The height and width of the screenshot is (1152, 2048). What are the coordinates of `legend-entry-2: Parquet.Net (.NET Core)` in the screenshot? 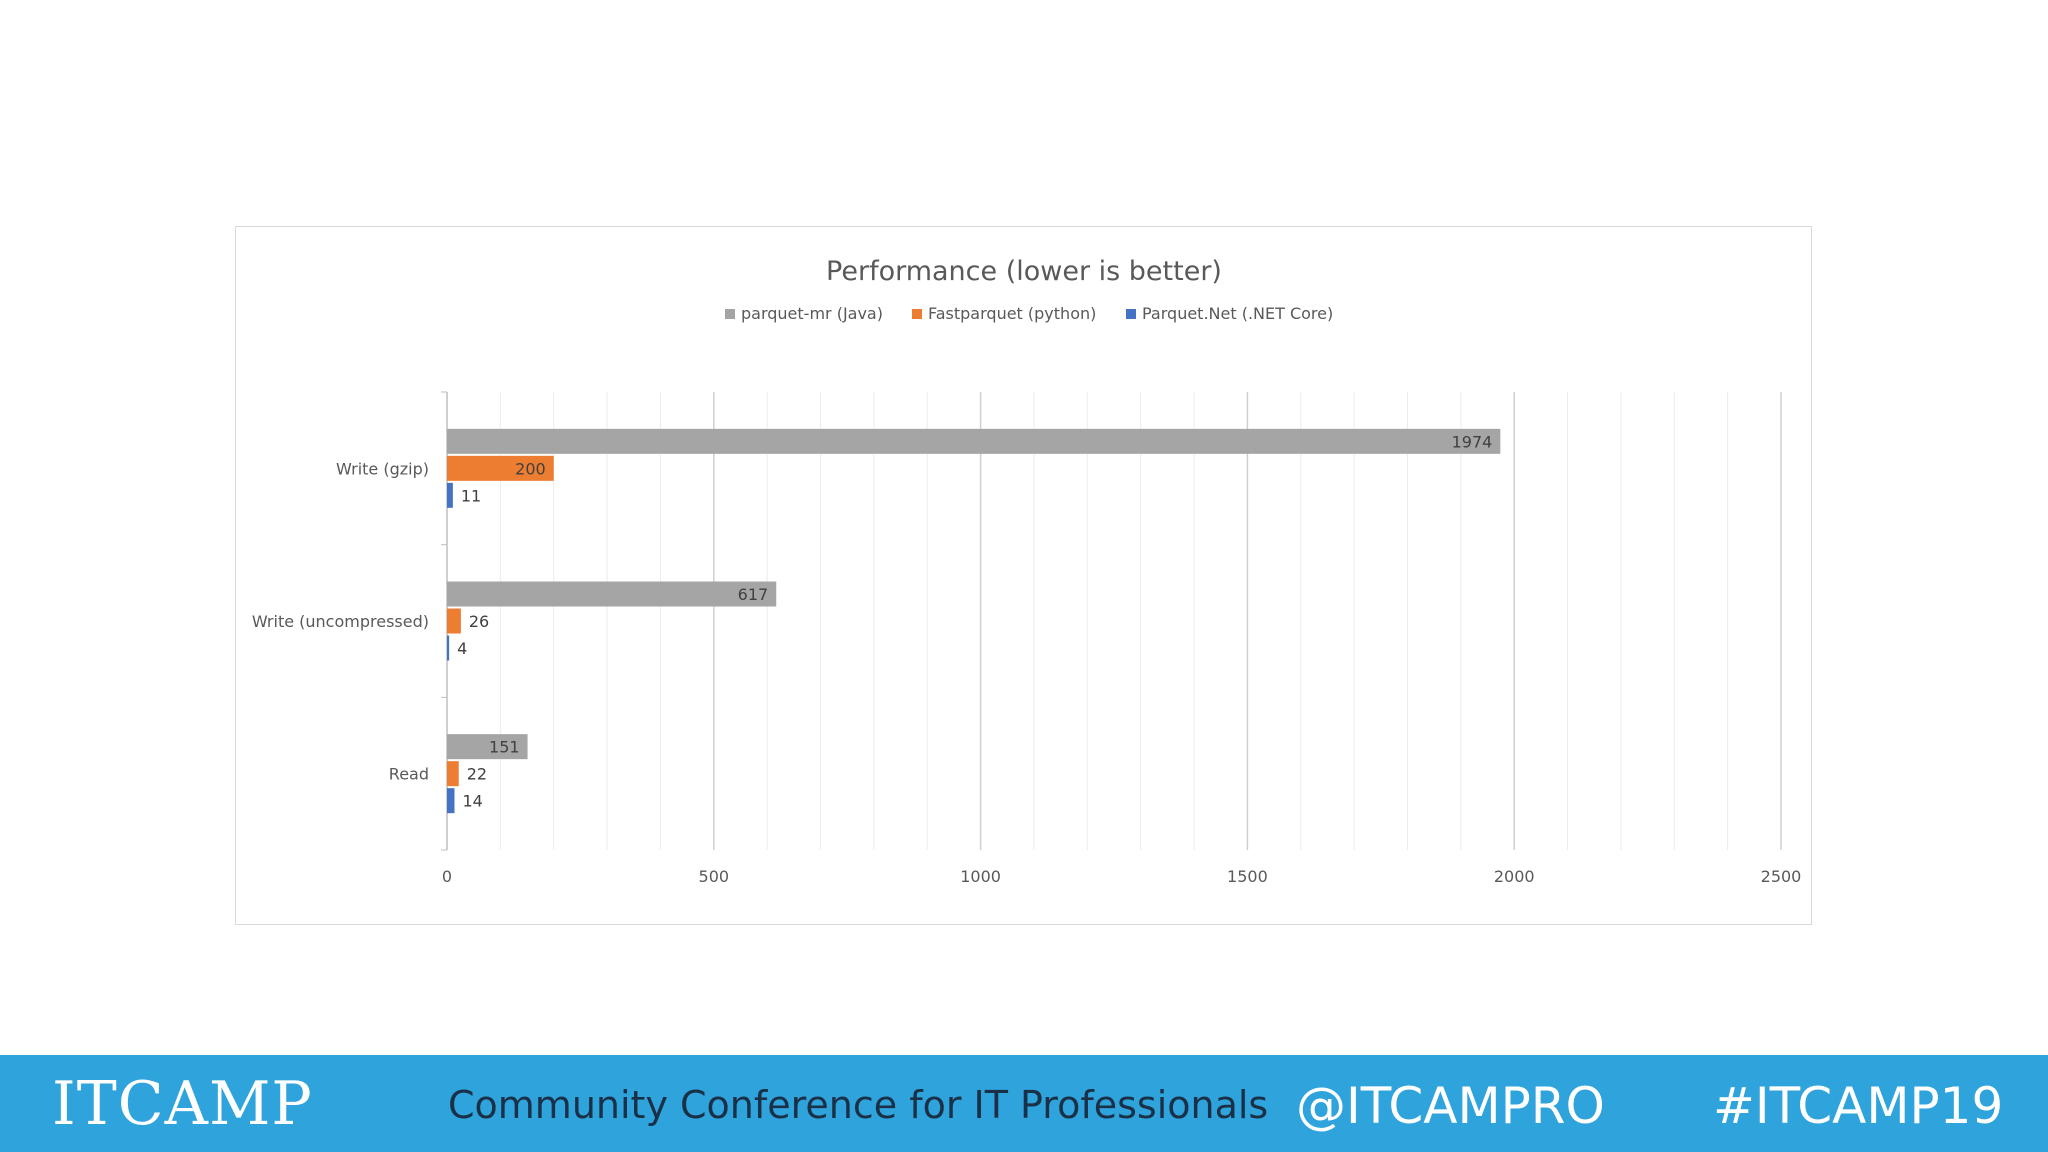 It's located at (1237, 313).